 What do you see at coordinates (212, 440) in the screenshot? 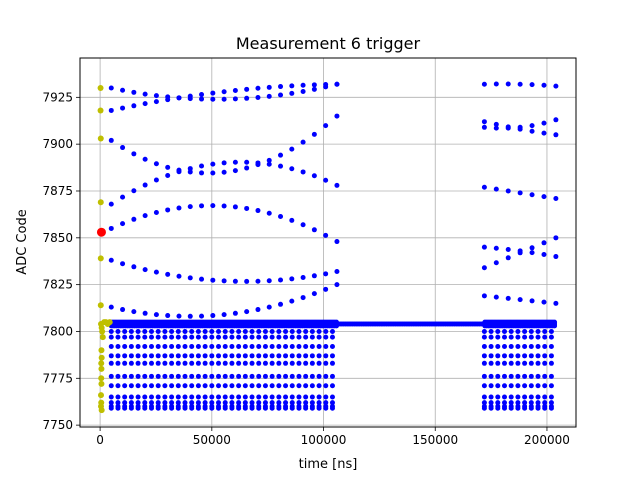
I see `x-tick-label: 50000` at bounding box center [212, 440].